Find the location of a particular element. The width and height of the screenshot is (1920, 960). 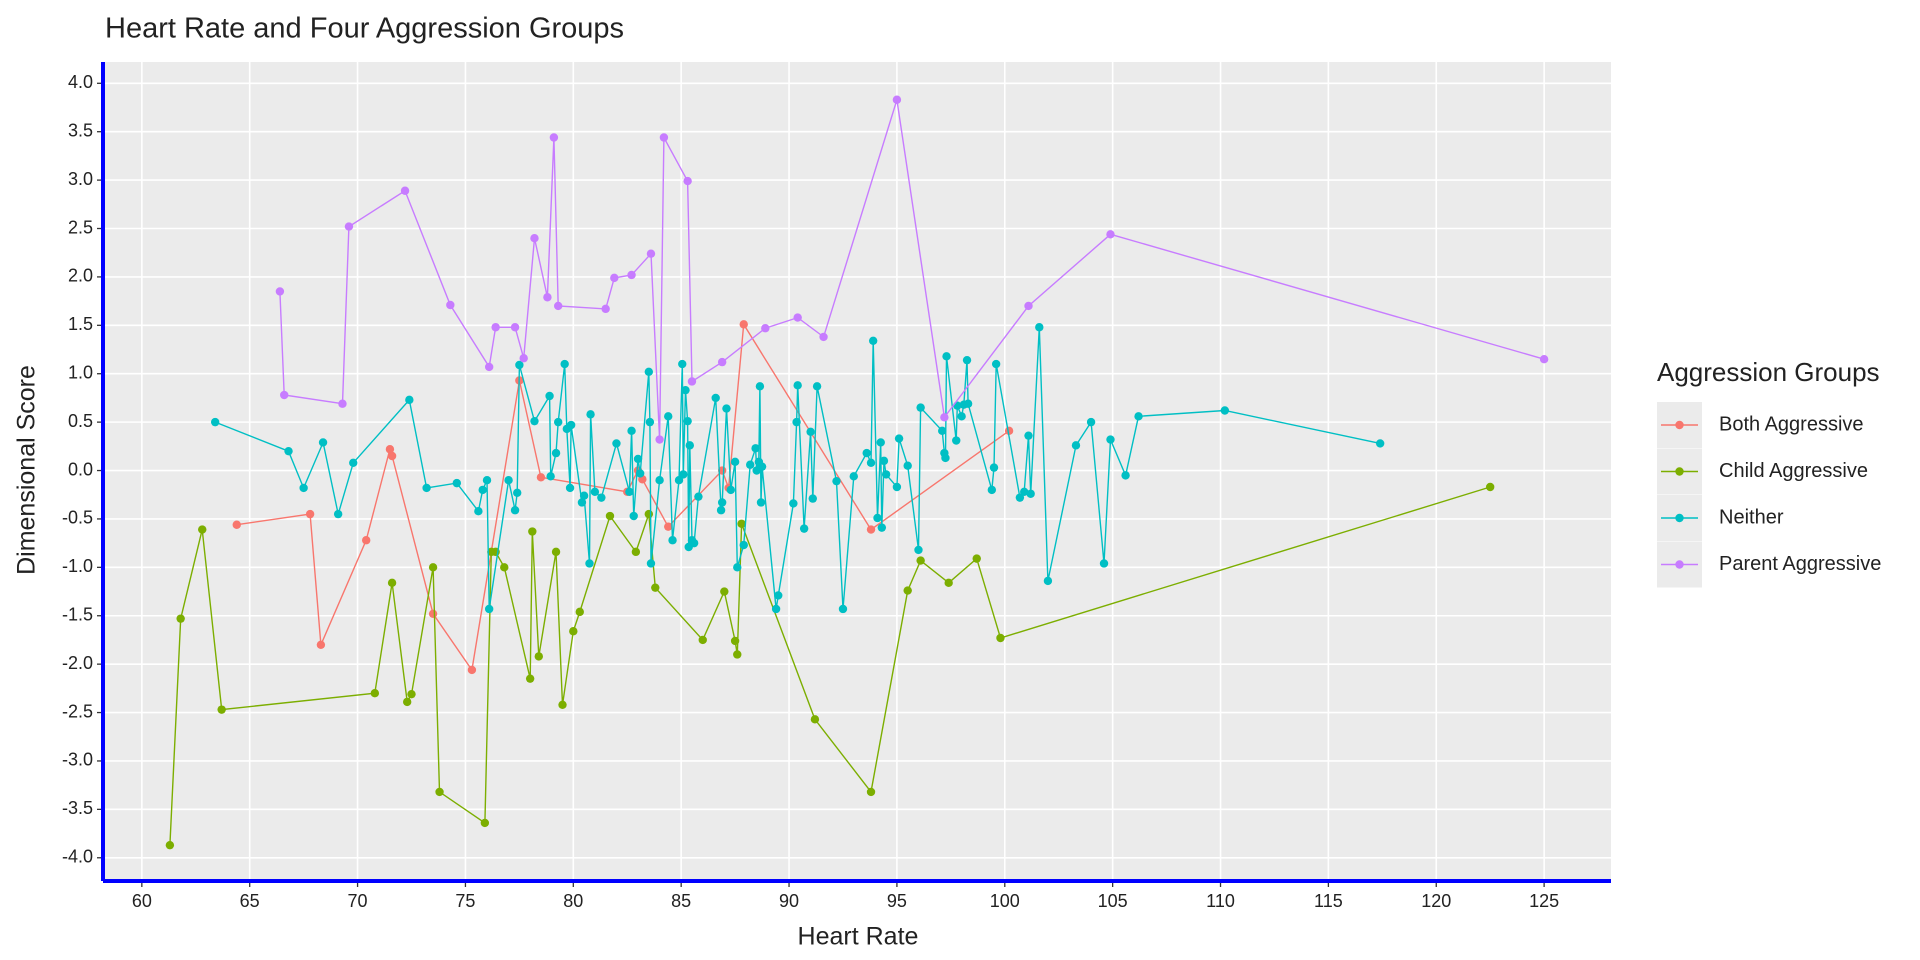

y-tick-label: 3.0 is located at coordinates (80, 179).